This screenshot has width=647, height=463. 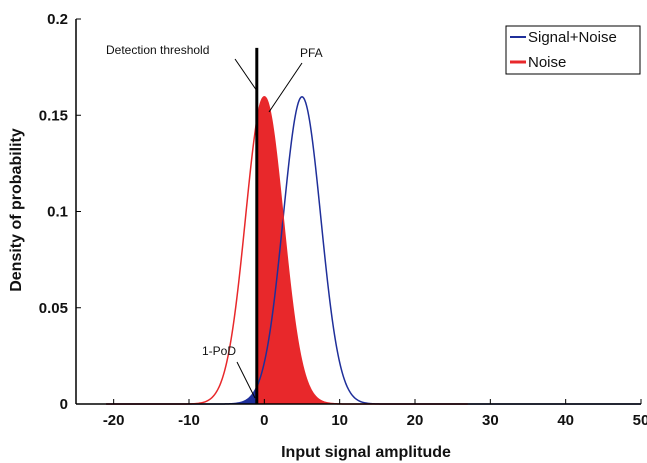 What do you see at coordinates (565, 420) in the screenshot?
I see `x-tick-label: 40` at bounding box center [565, 420].